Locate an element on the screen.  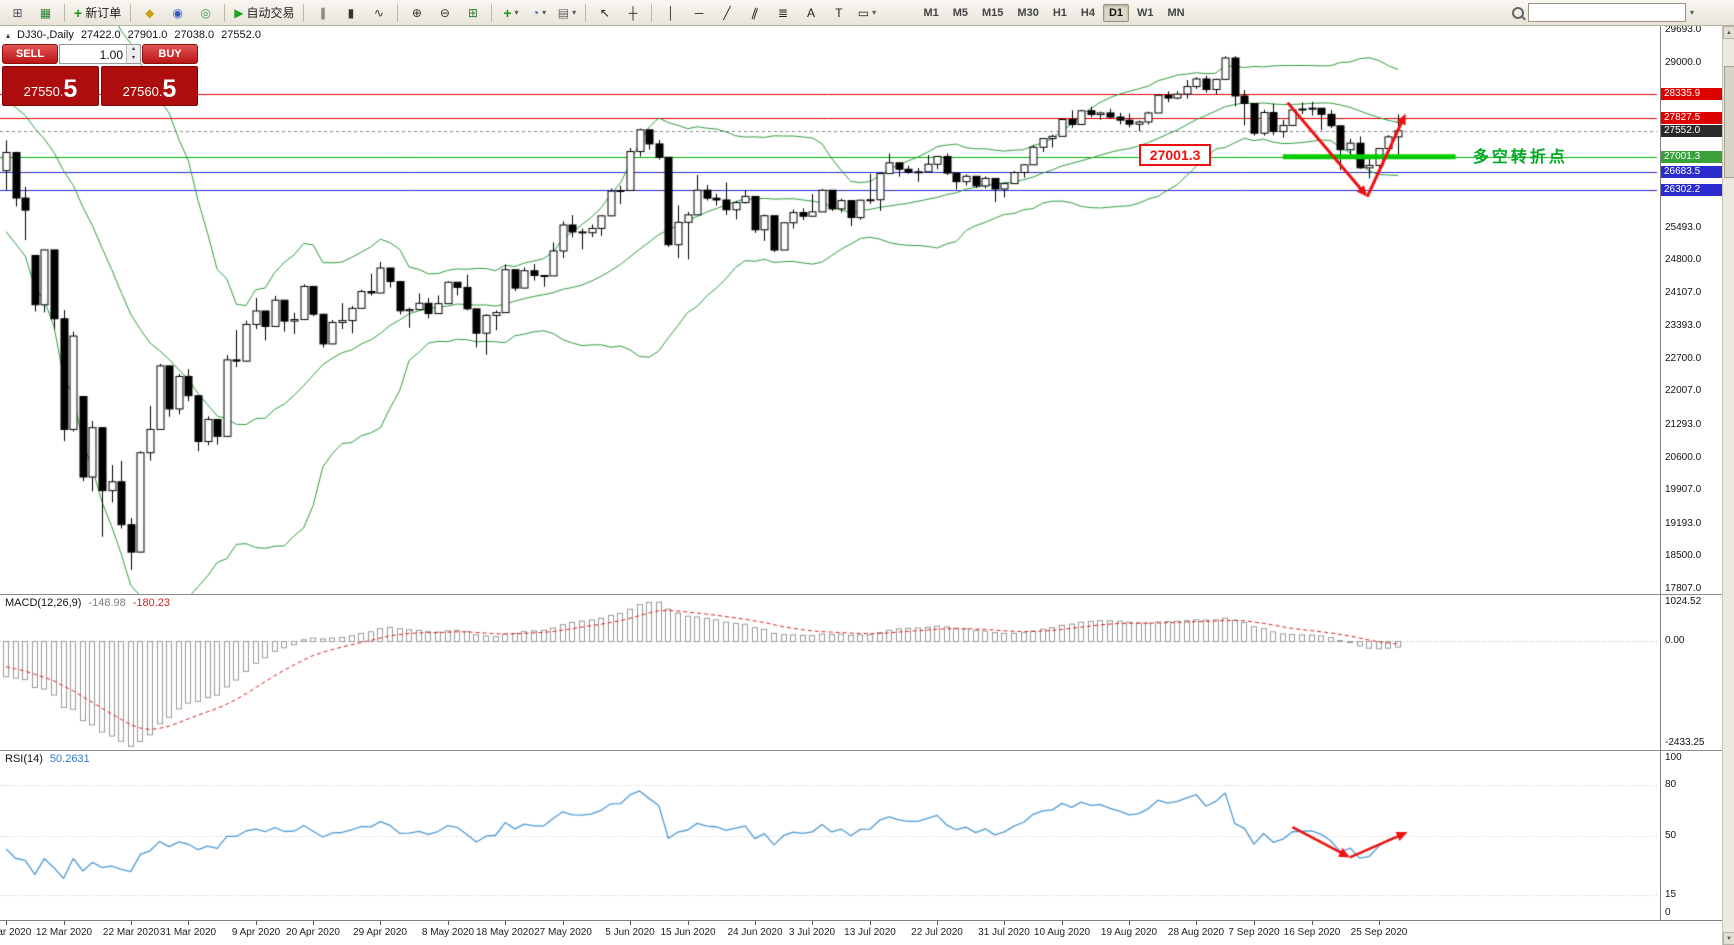
ohlc-close: 27552.0 is located at coordinates (241, 35).